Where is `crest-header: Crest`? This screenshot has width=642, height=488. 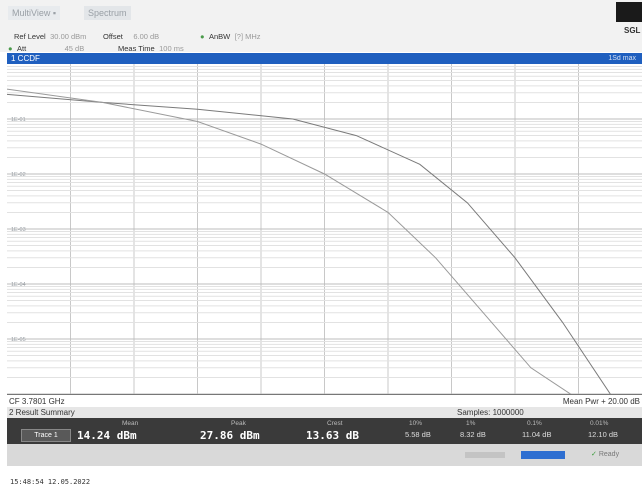 crest-header: Crest is located at coordinates (335, 423).